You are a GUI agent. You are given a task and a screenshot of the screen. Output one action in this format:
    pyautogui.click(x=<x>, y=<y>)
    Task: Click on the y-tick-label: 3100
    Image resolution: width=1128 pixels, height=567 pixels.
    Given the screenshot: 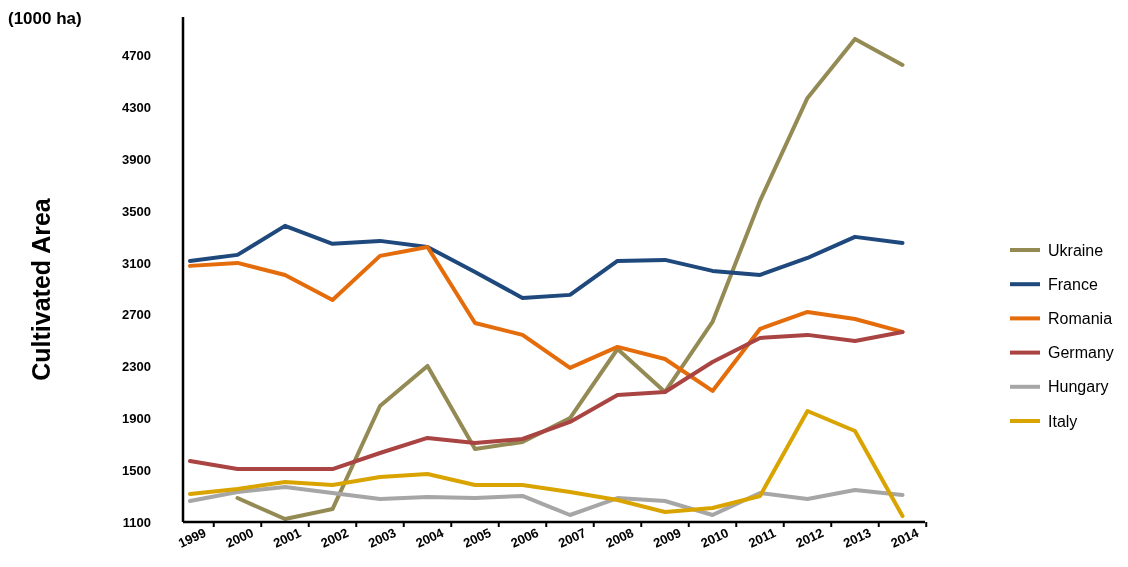 What is the action you would take?
    pyautogui.click(x=136, y=263)
    